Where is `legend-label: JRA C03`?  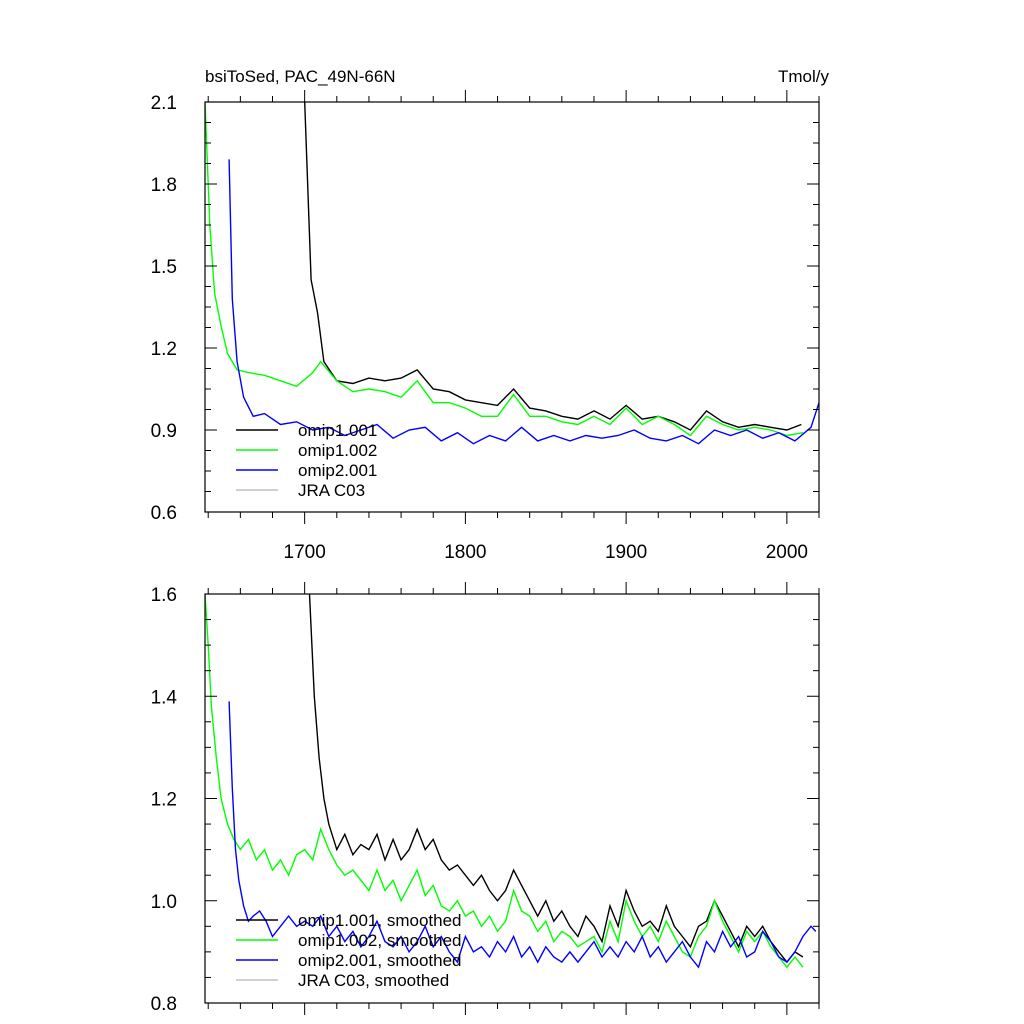 legend-label: JRA C03 is located at coordinates (331, 490).